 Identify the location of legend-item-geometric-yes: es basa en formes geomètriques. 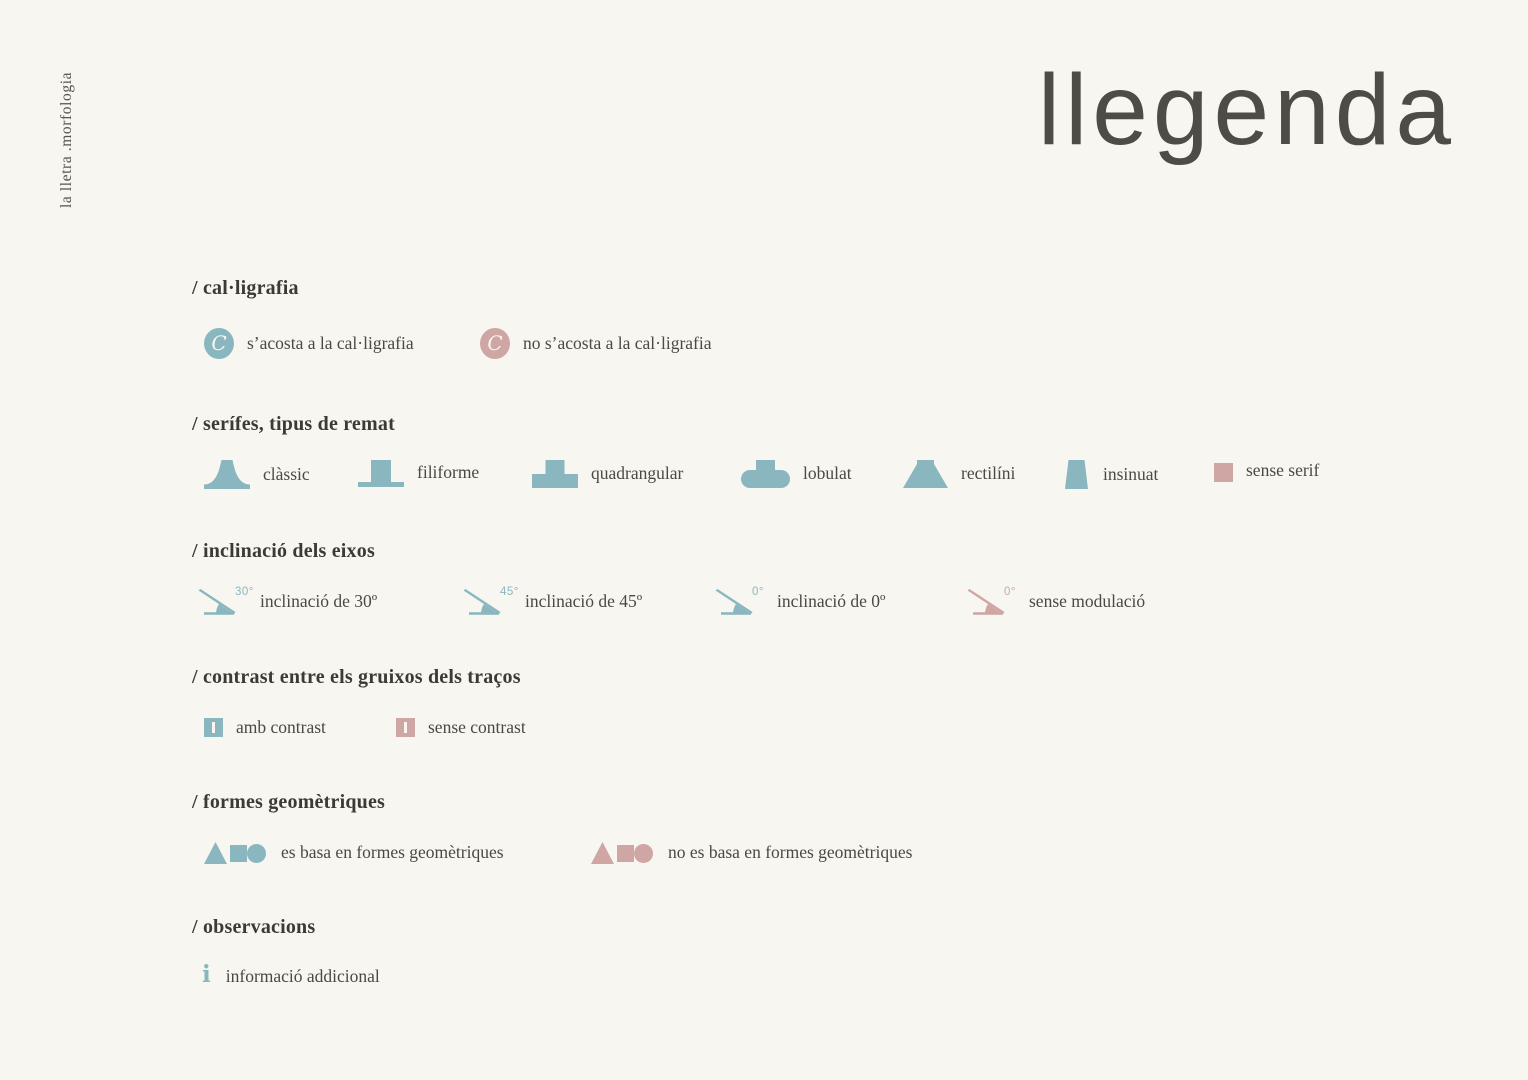
(354, 852).